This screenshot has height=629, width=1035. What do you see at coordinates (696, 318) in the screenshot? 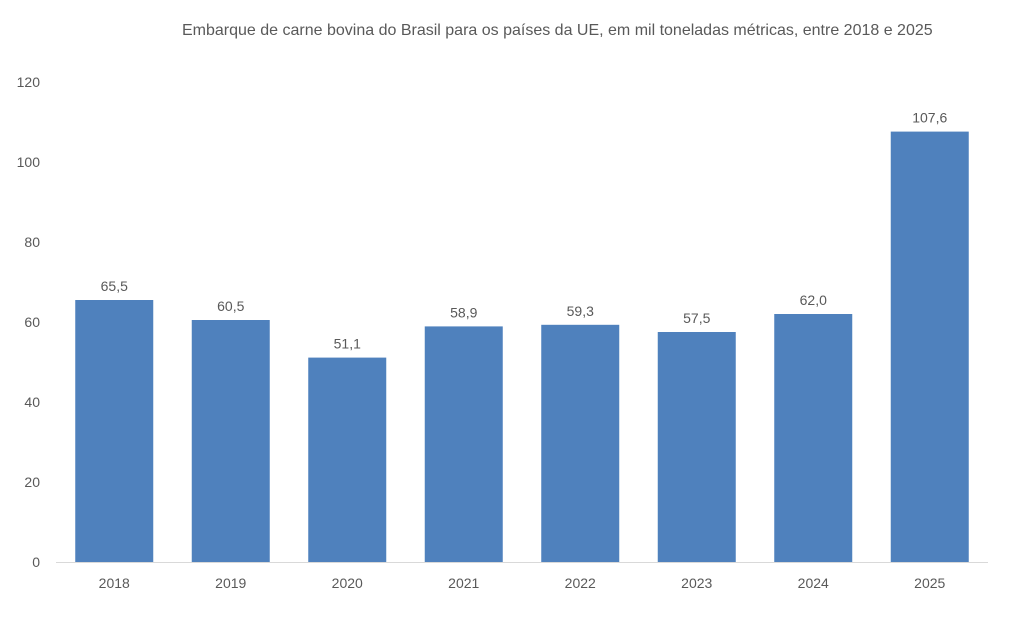
I see `data-label: 57,5` at bounding box center [696, 318].